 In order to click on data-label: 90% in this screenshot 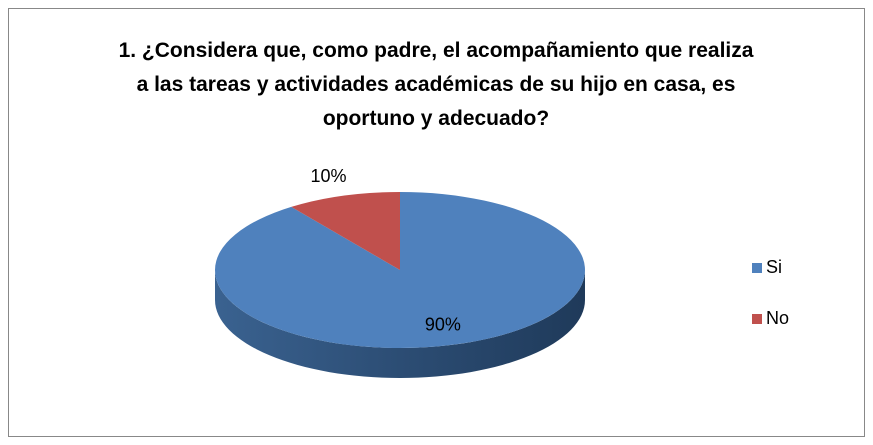, I will do `click(443, 324)`.